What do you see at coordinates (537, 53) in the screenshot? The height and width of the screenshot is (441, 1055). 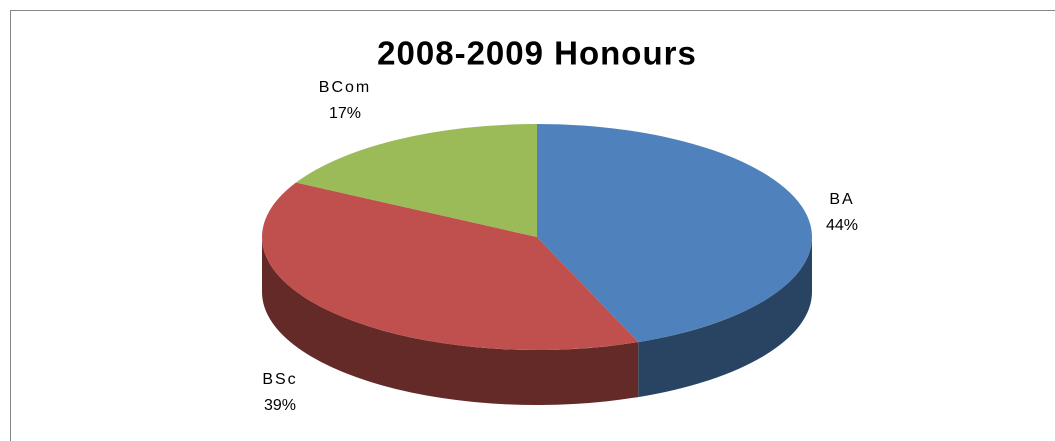 I see `chart-title: 2008-2009 Honours` at bounding box center [537, 53].